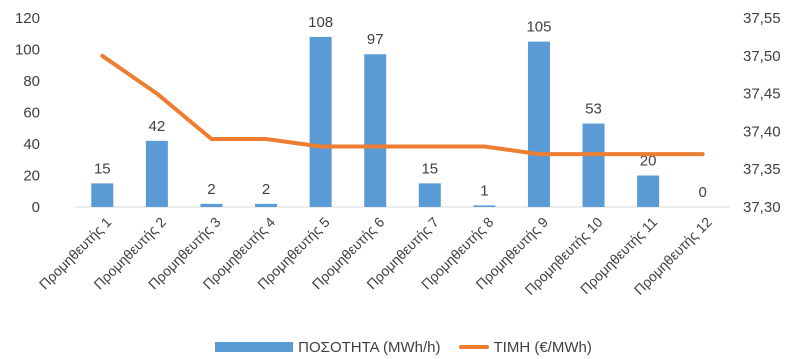 Image resolution: width=807 pixels, height=359 pixels. What do you see at coordinates (31, 176) in the screenshot?
I see `y-left-tick-label: 20` at bounding box center [31, 176].